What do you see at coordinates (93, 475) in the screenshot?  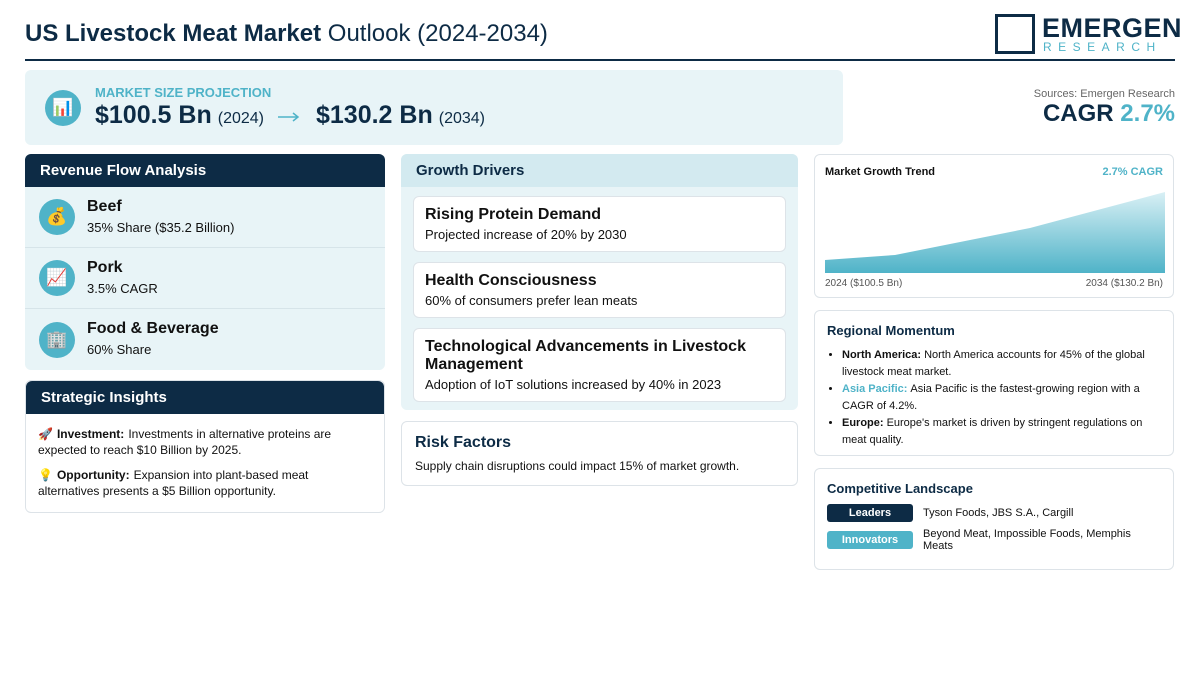 I see `insight-label: Opportunity:` at bounding box center [93, 475].